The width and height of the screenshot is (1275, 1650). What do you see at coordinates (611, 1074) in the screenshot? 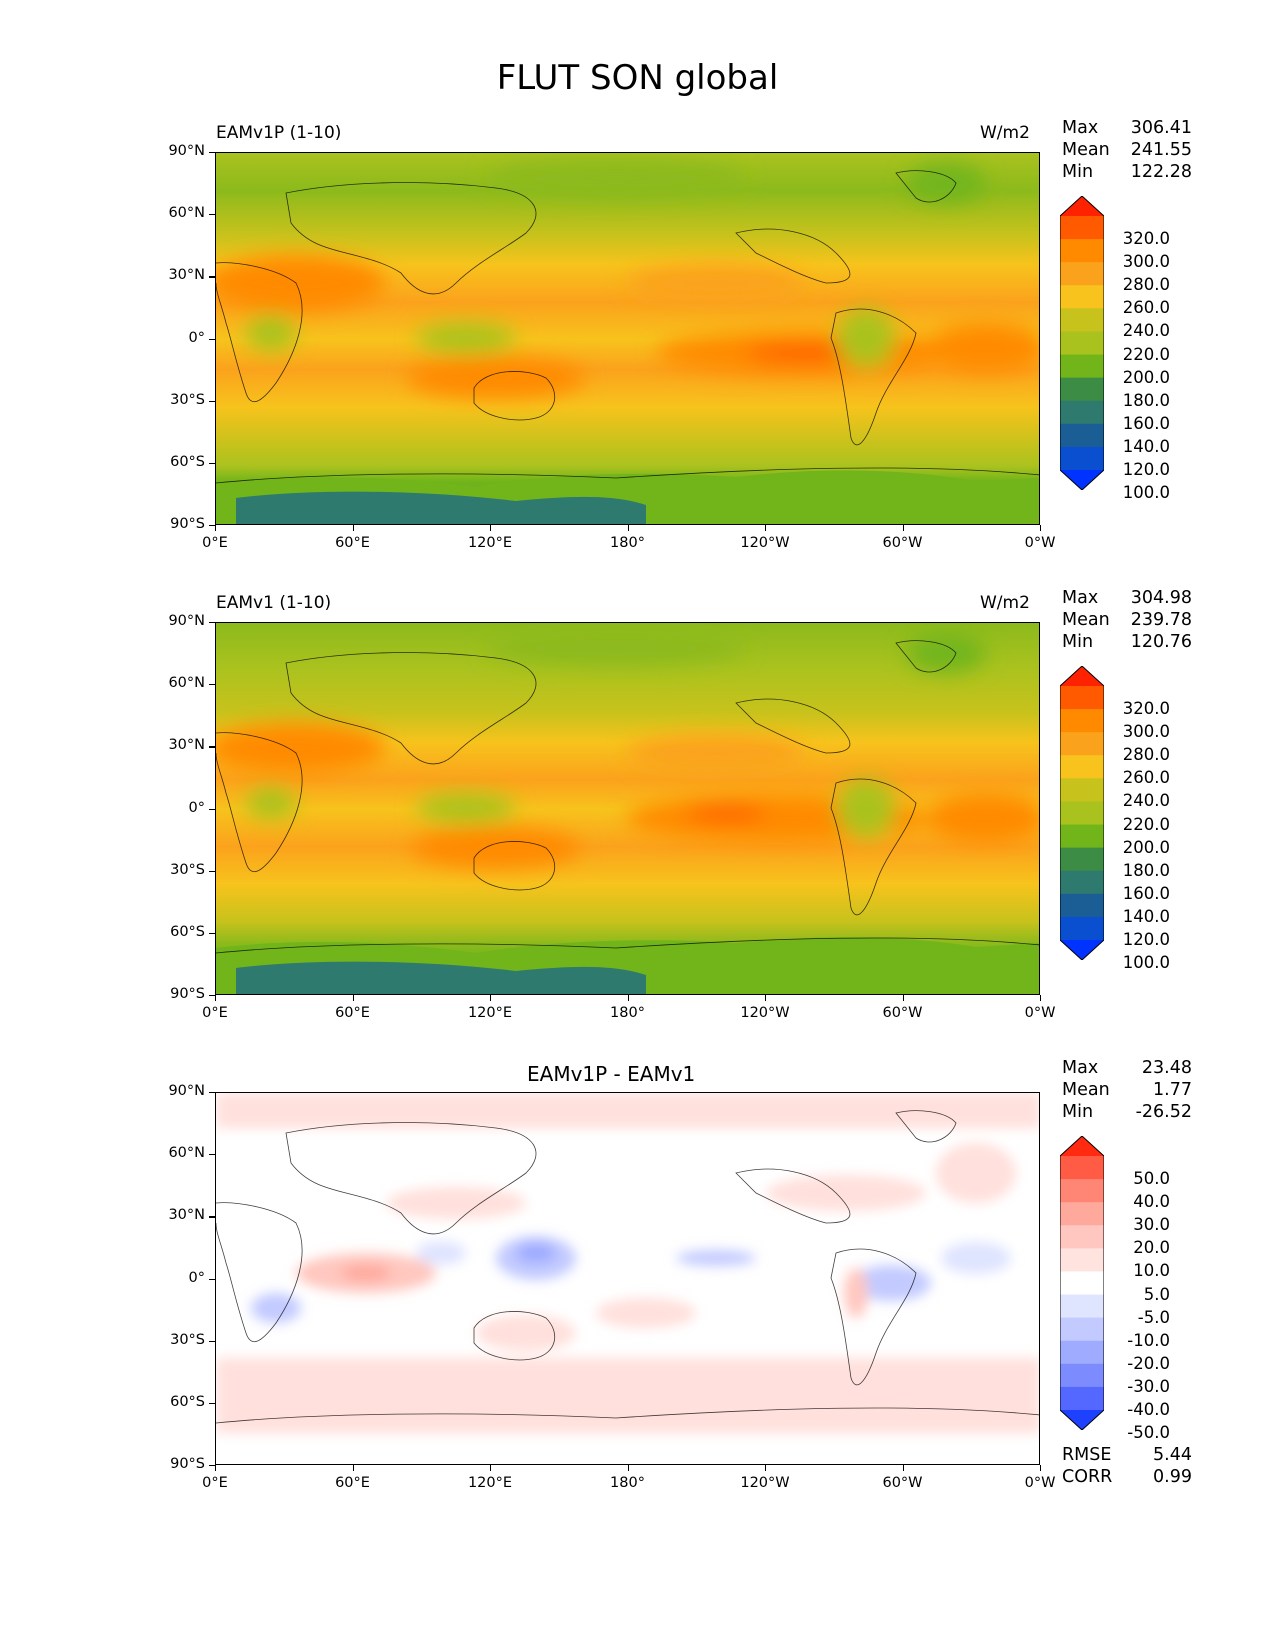
I see `panel-center-label: EAMv1P - EAMv1` at bounding box center [611, 1074].